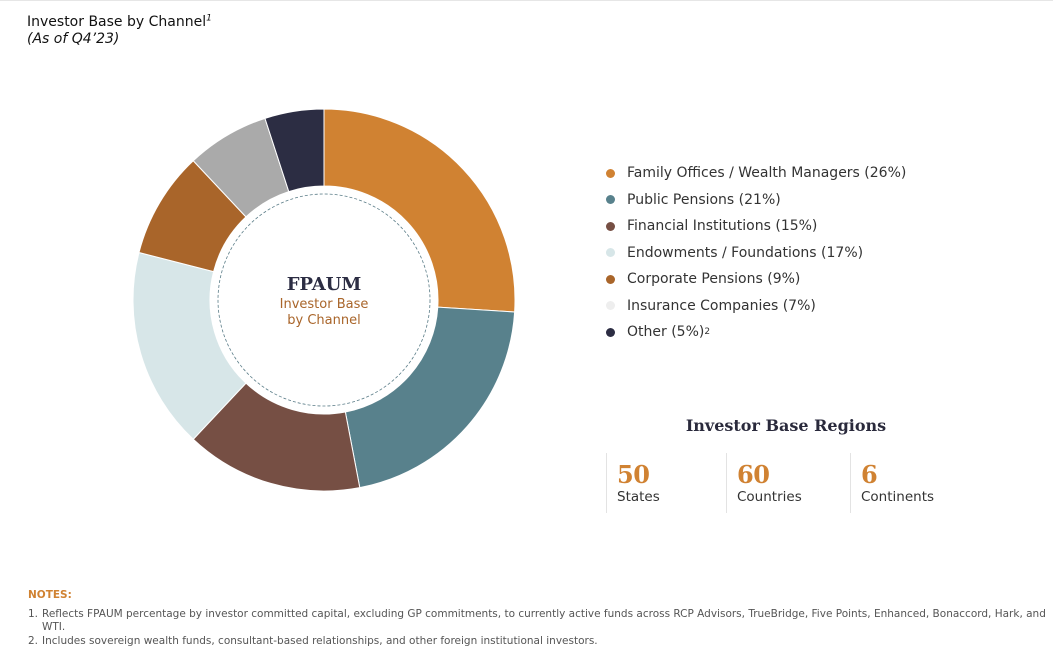  I want to click on center-dashed-ring, so click(324, 300).